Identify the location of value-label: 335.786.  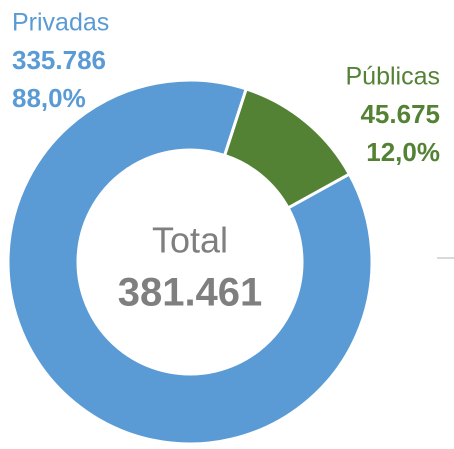
(59, 60).